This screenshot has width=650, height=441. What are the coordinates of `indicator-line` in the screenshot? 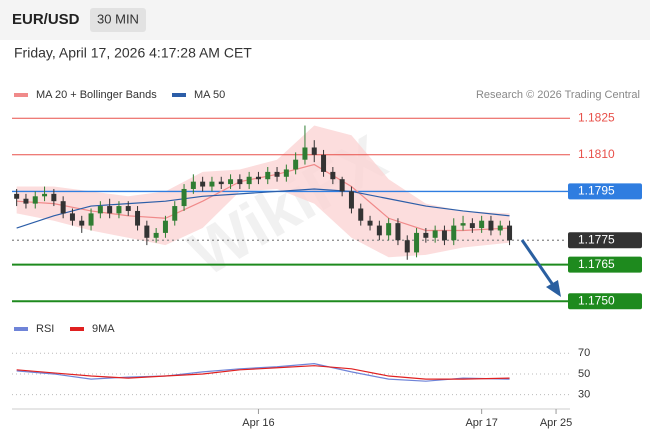 It's located at (263, 372).